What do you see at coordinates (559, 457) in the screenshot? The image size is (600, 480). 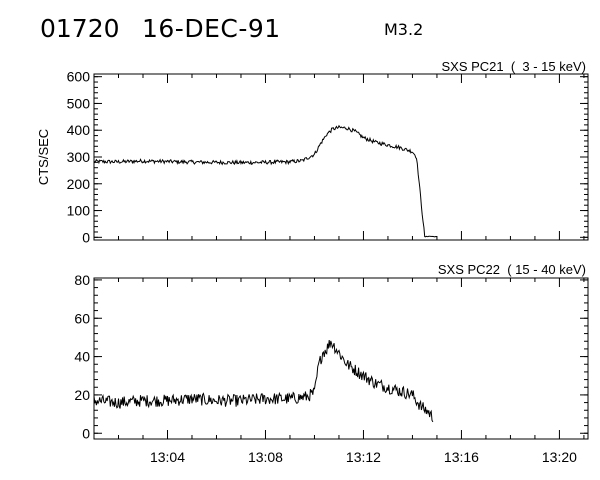 I see `pc22-xtick-label: 13:20` at bounding box center [559, 457].